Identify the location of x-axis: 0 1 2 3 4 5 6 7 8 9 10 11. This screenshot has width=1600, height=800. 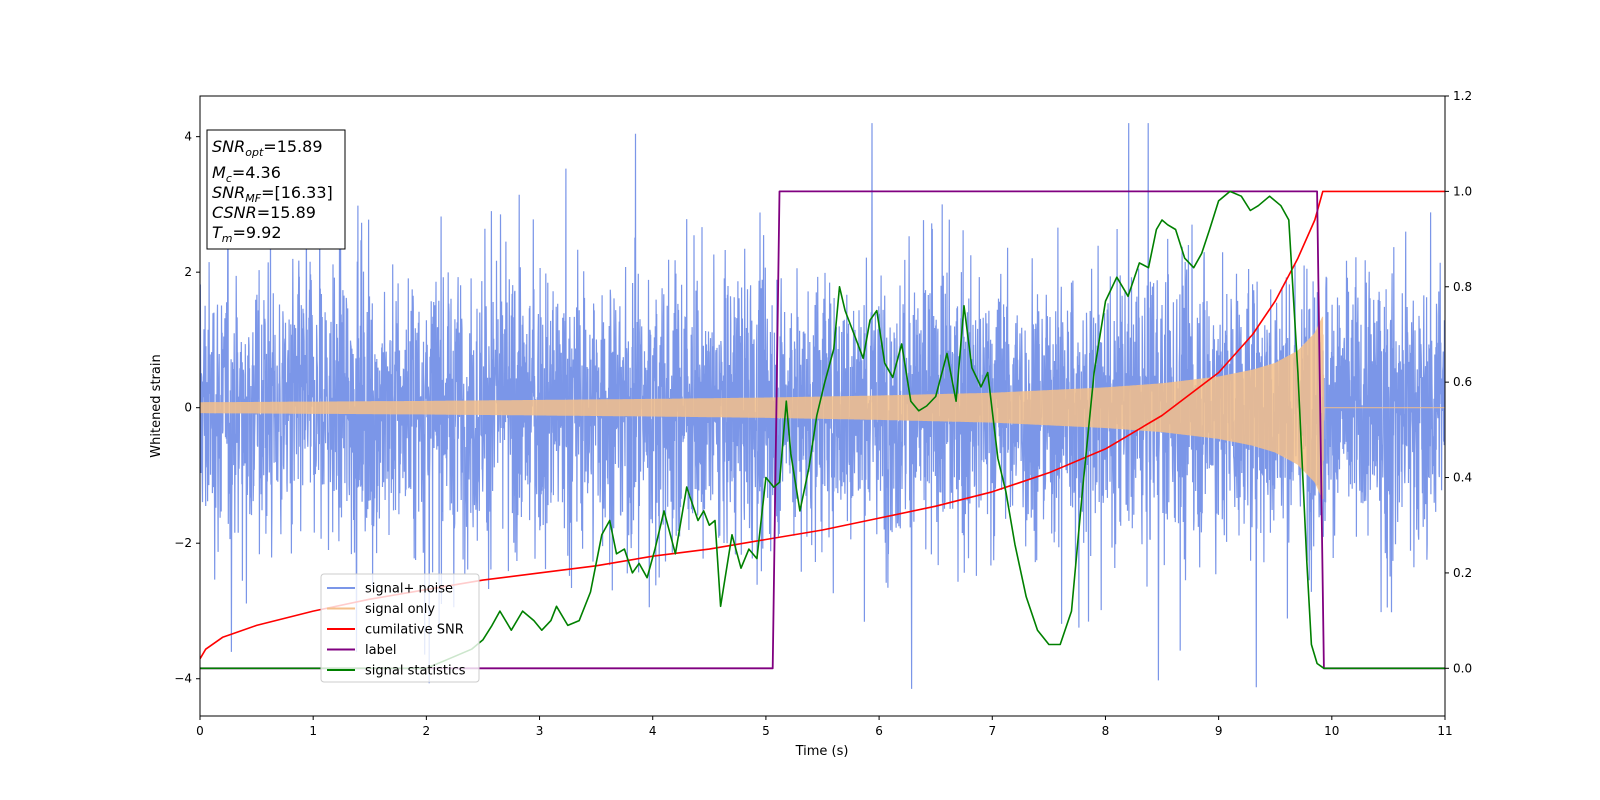
(824, 727).